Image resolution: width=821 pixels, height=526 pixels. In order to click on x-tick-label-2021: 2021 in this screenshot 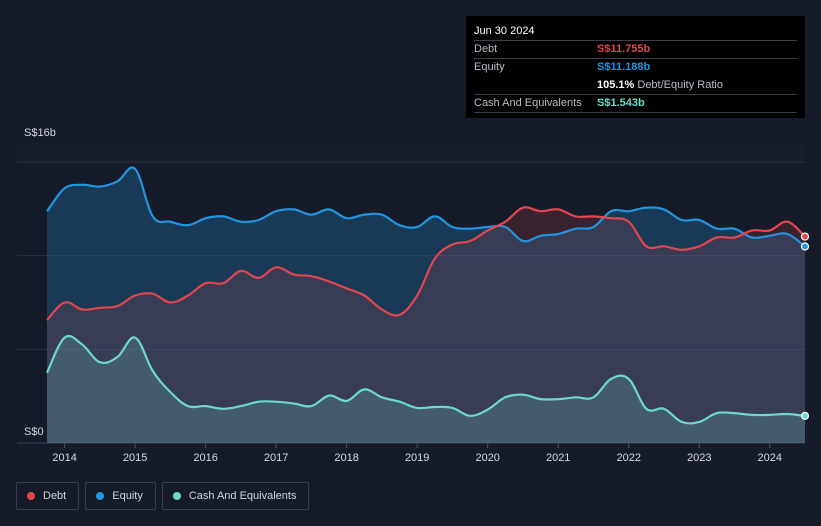, I will do `click(558, 458)`.